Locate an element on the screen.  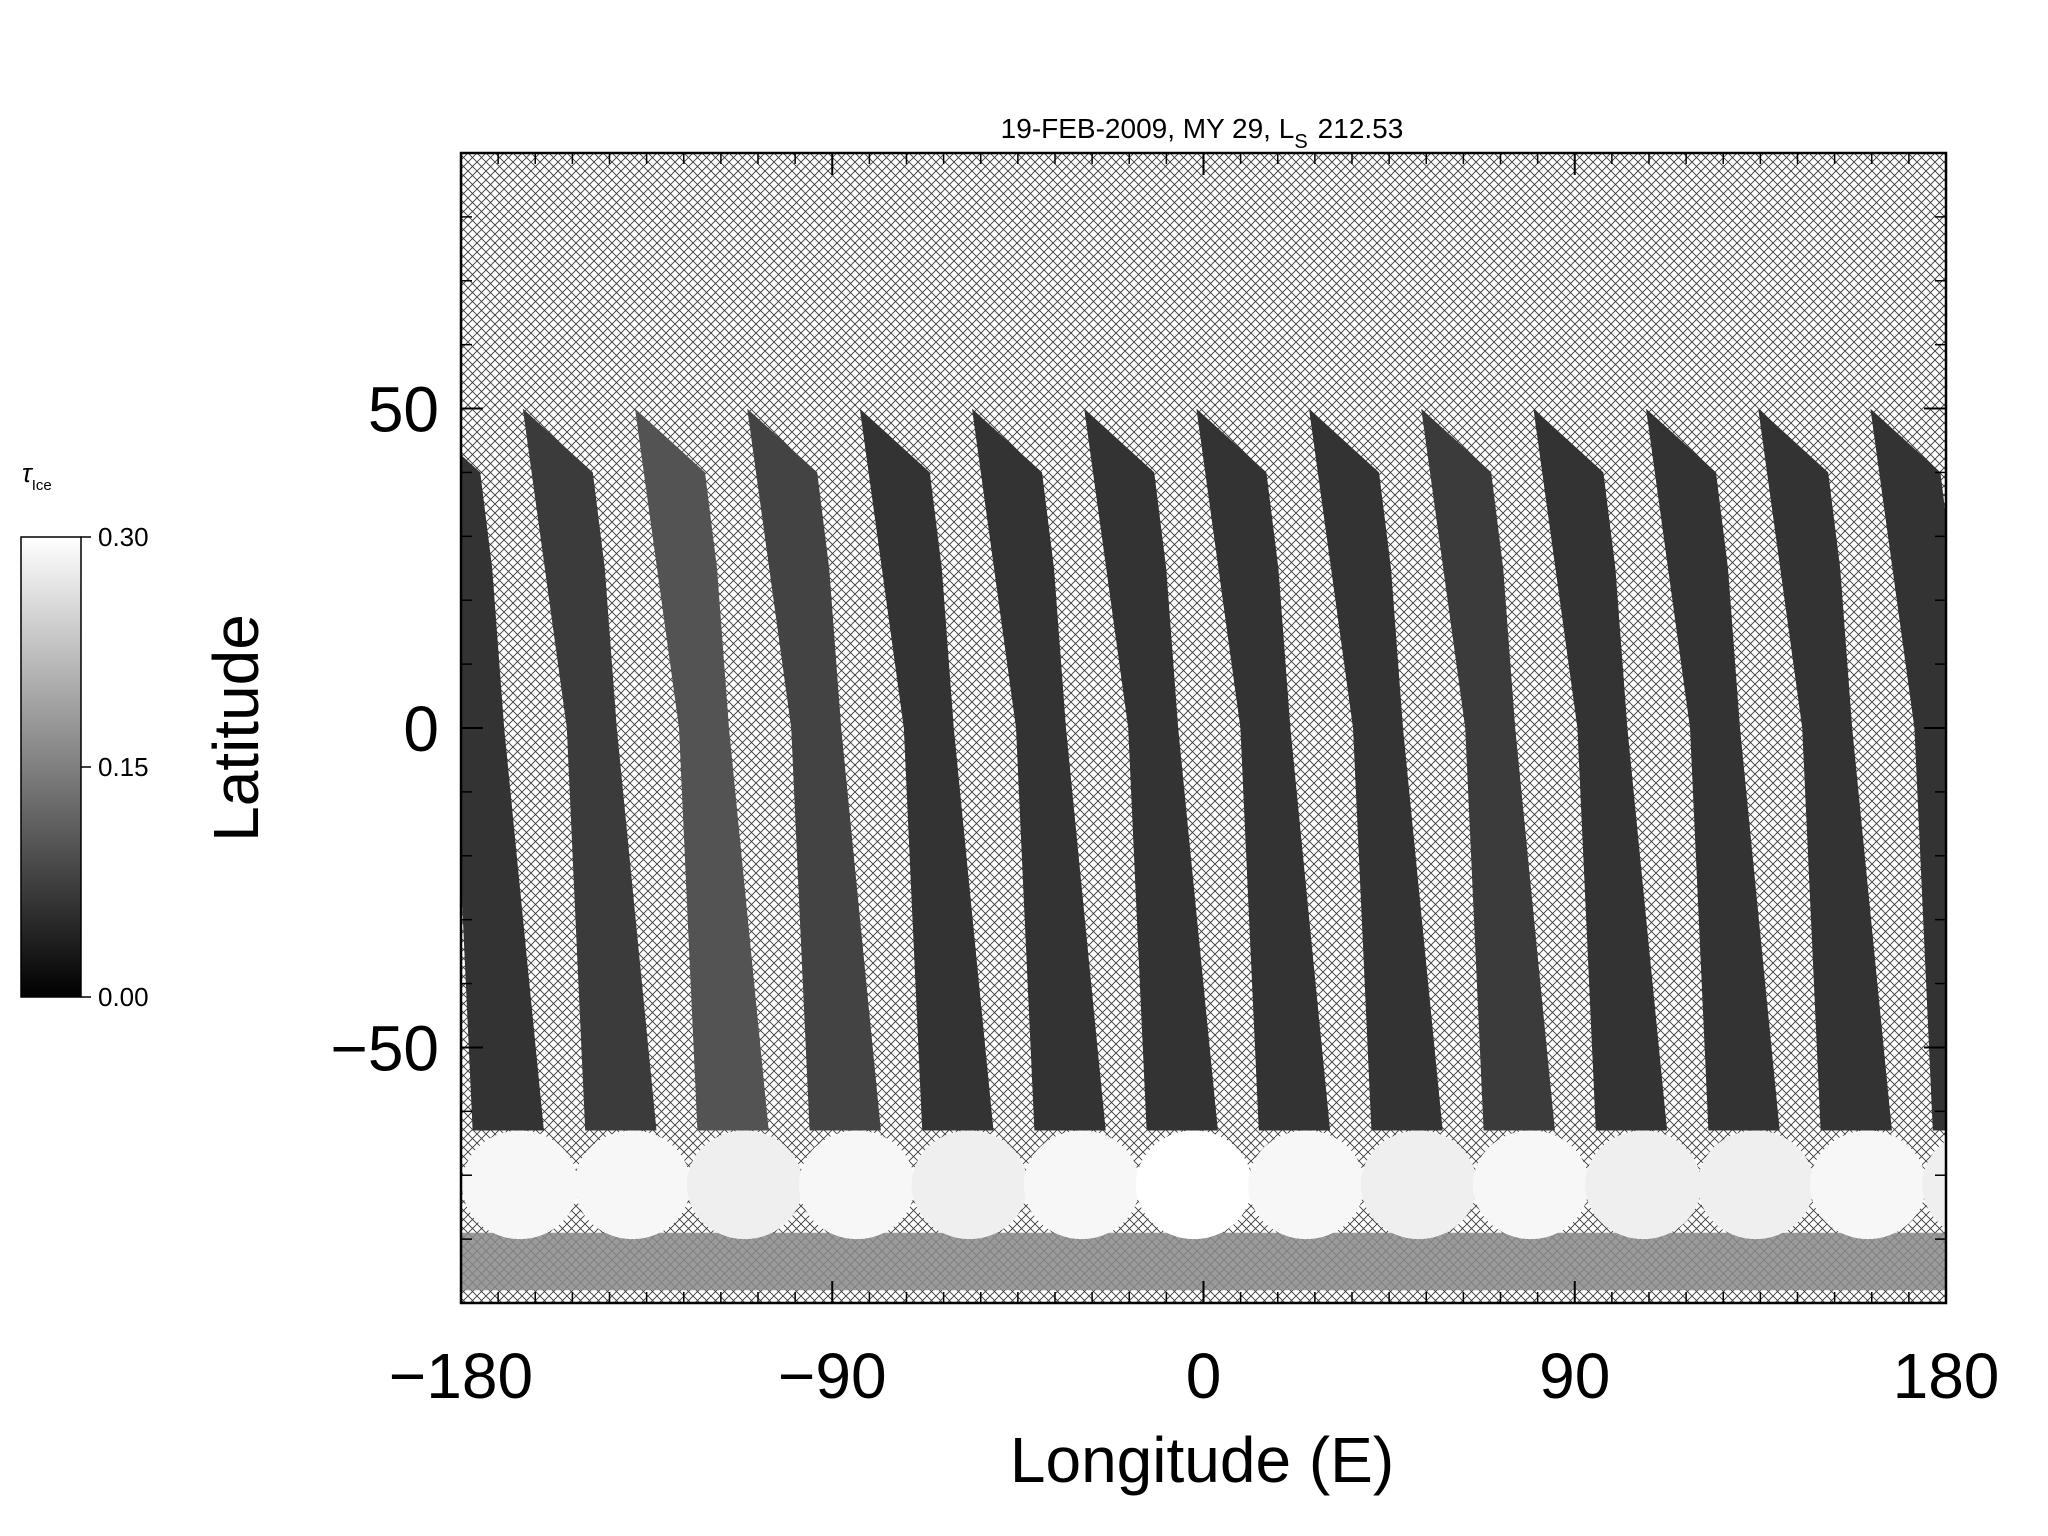
colorbar is located at coordinates (51, 767).